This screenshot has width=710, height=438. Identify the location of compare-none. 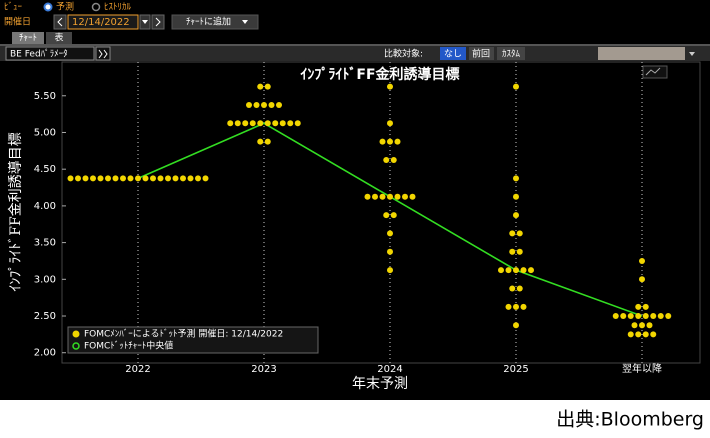
(453, 53).